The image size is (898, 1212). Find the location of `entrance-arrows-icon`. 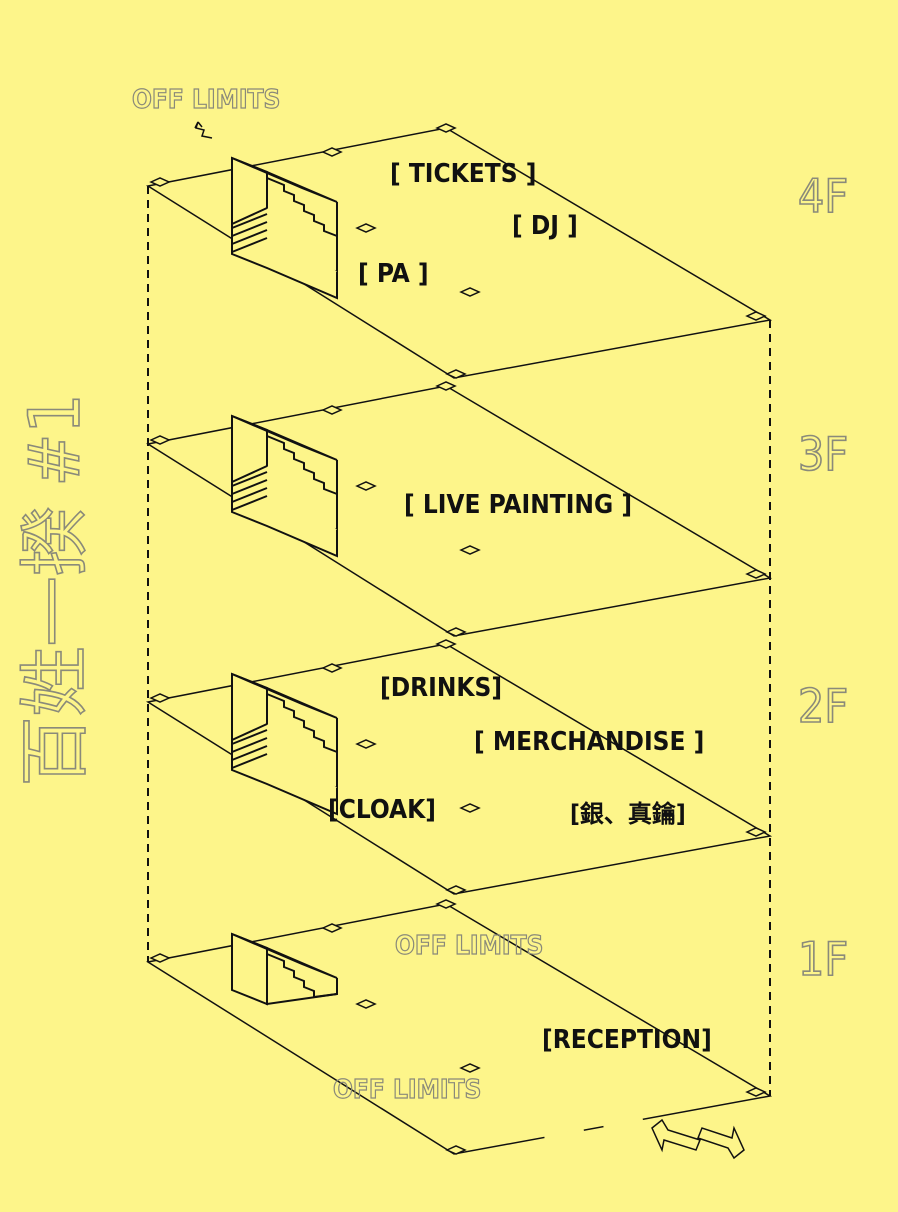

entrance-arrows-icon is located at coordinates (698, 1139).